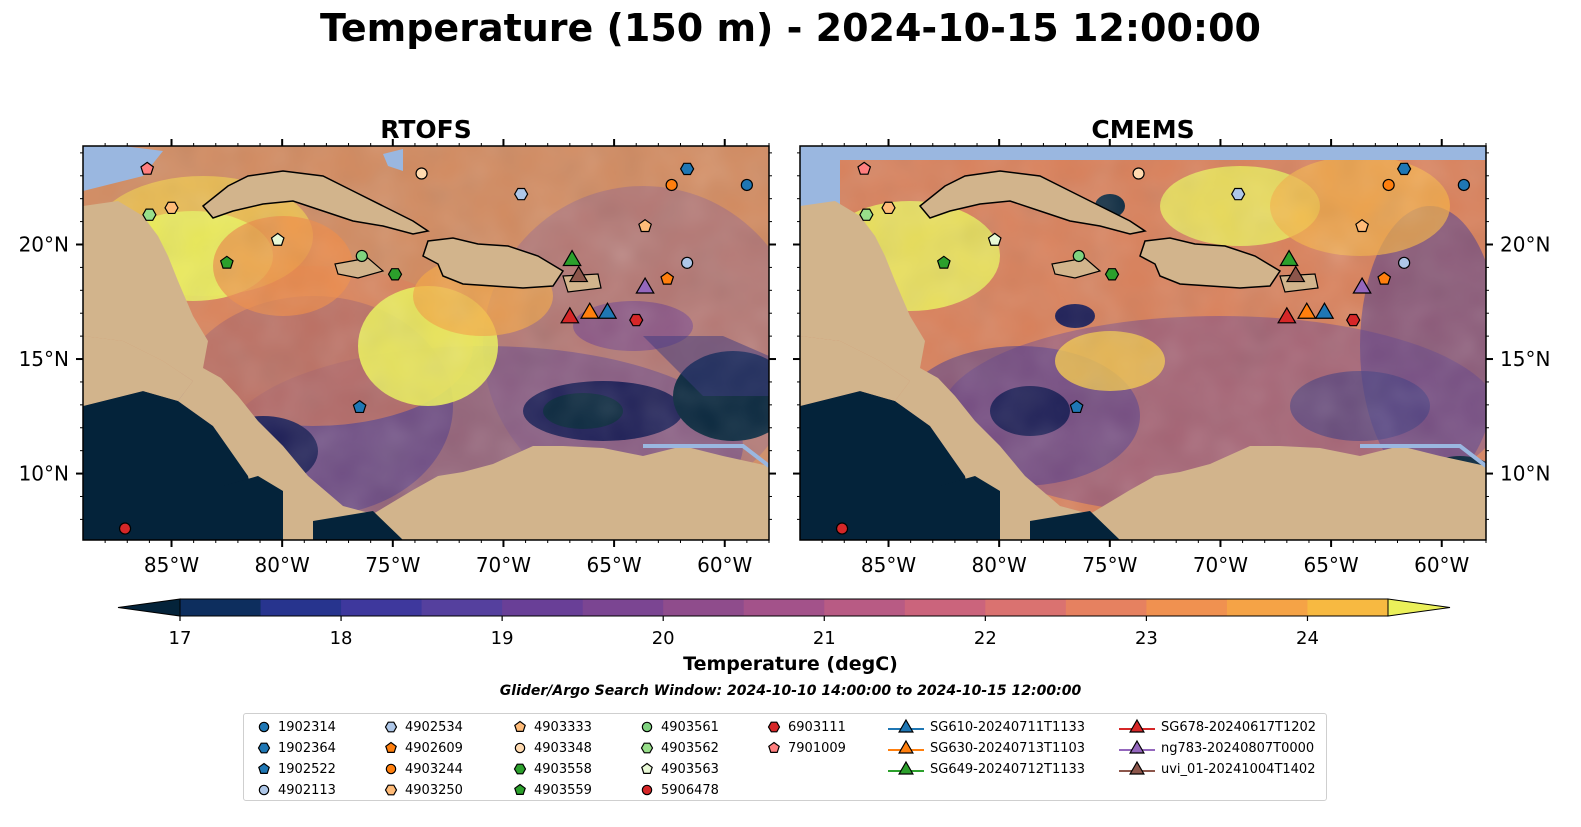 The image size is (1581, 827). What do you see at coordinates (149, 607) in the screenshot?
I see `colorbar-extend-low` at bounding box center [149, 607].